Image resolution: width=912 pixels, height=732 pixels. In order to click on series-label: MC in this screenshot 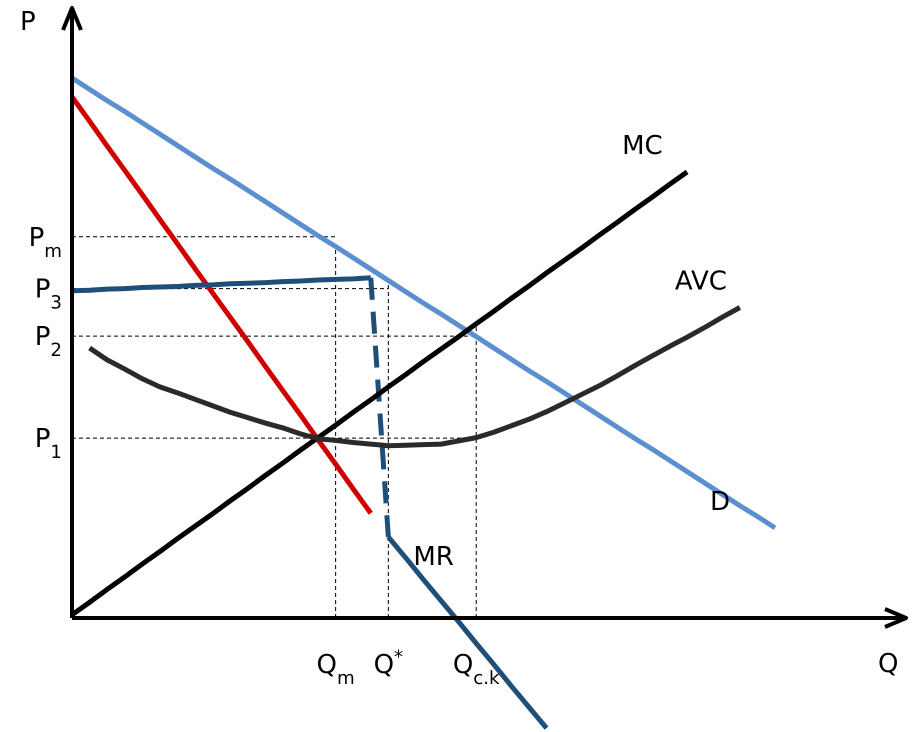, I will do `click(642, 145)`.